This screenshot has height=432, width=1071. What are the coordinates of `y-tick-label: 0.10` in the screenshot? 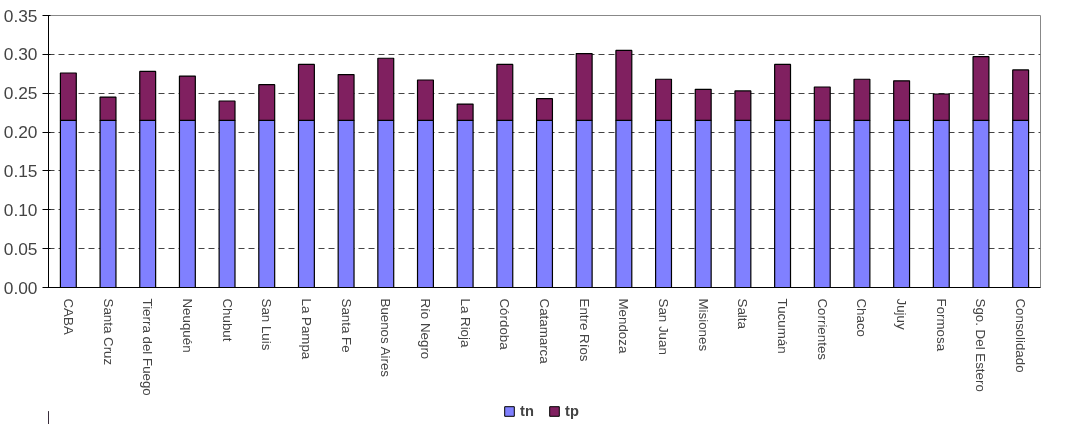 It's located at (20, 209).